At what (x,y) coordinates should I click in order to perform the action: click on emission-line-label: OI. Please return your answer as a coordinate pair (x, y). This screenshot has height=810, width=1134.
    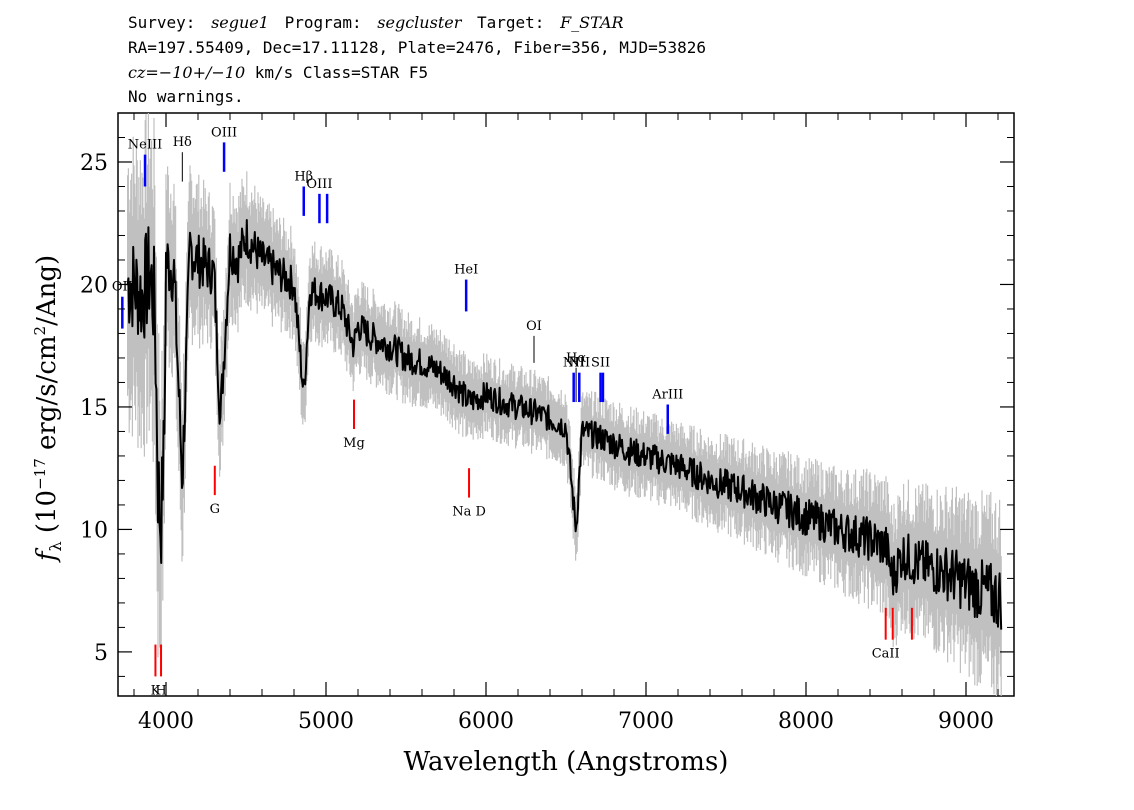
    Looking at the image, I should click on (534, 326).